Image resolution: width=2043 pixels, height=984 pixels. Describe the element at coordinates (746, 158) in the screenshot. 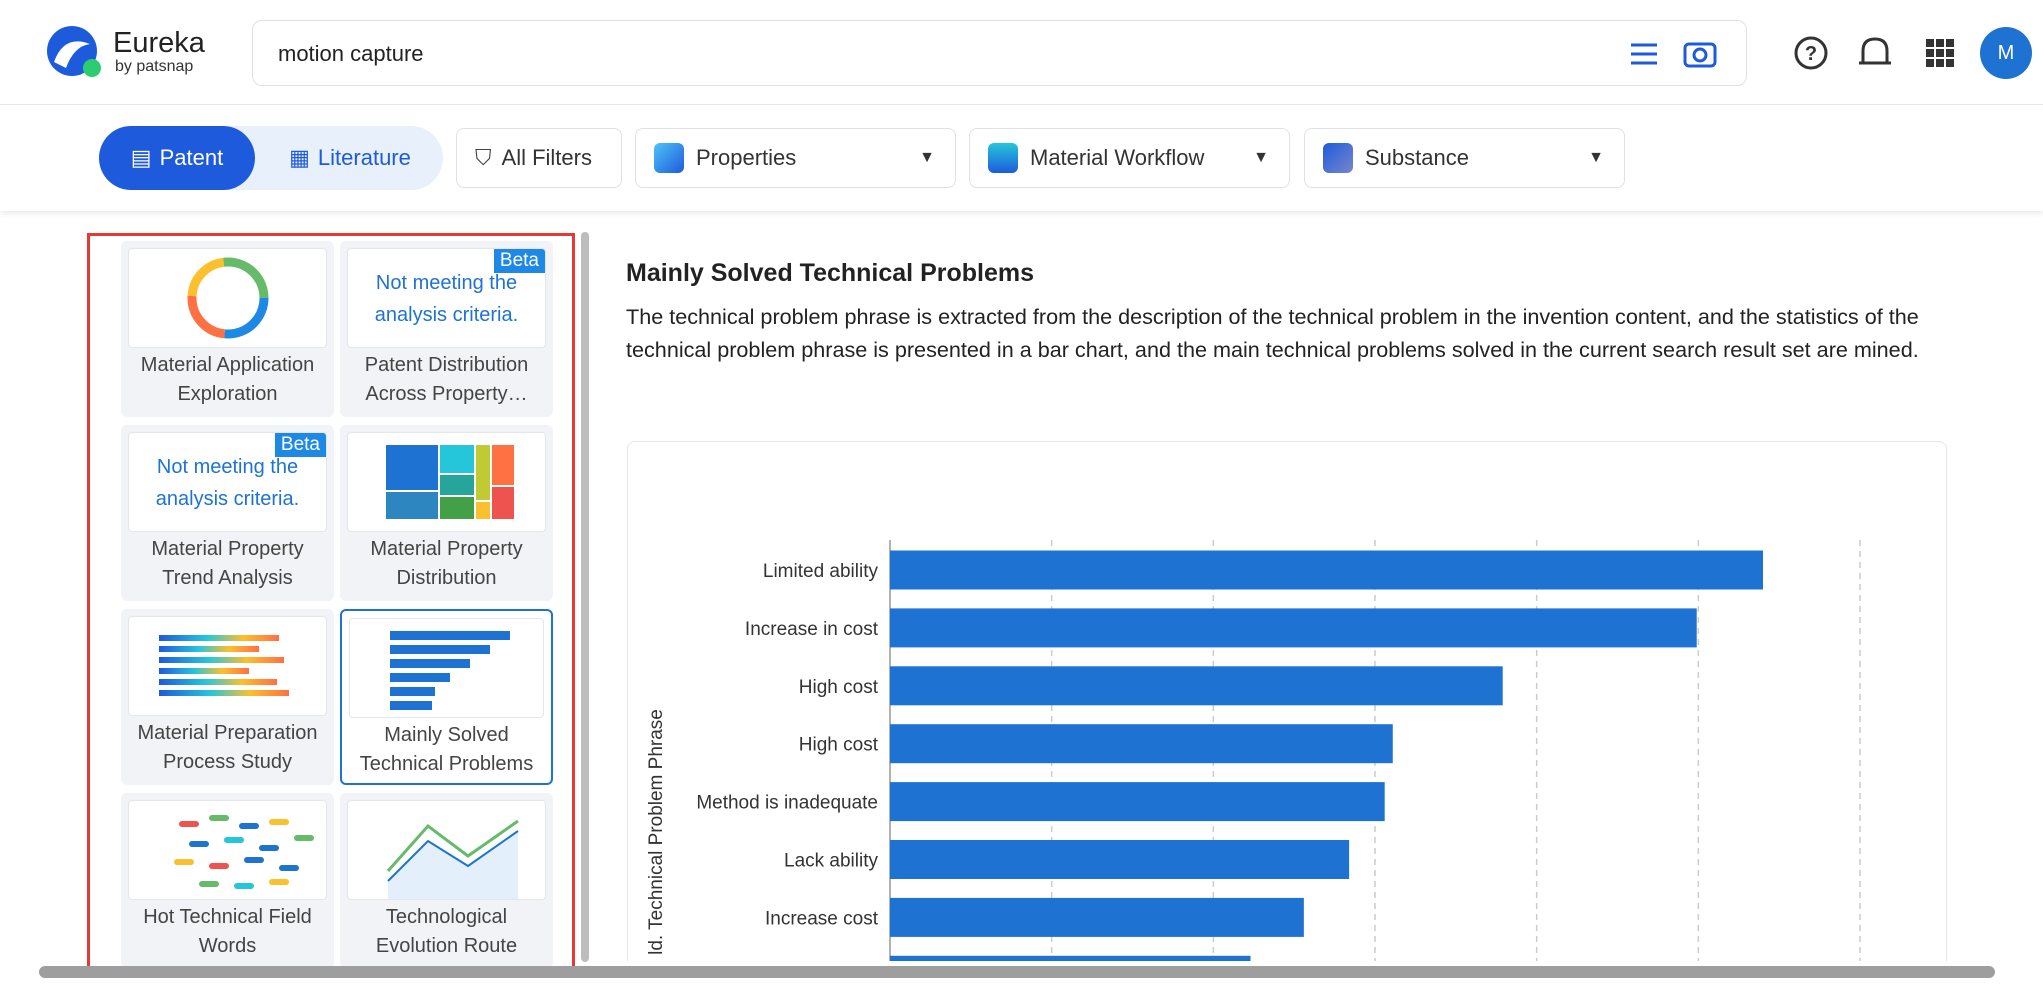

I see `dropdown-label: Properties` at that location.